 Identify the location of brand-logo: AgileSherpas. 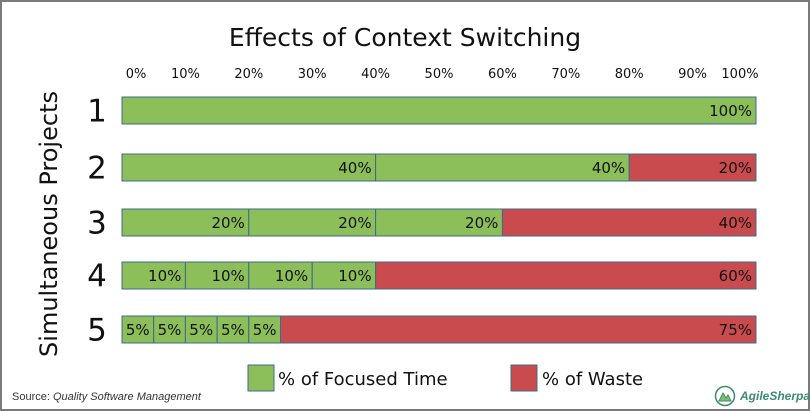
(762, 396).